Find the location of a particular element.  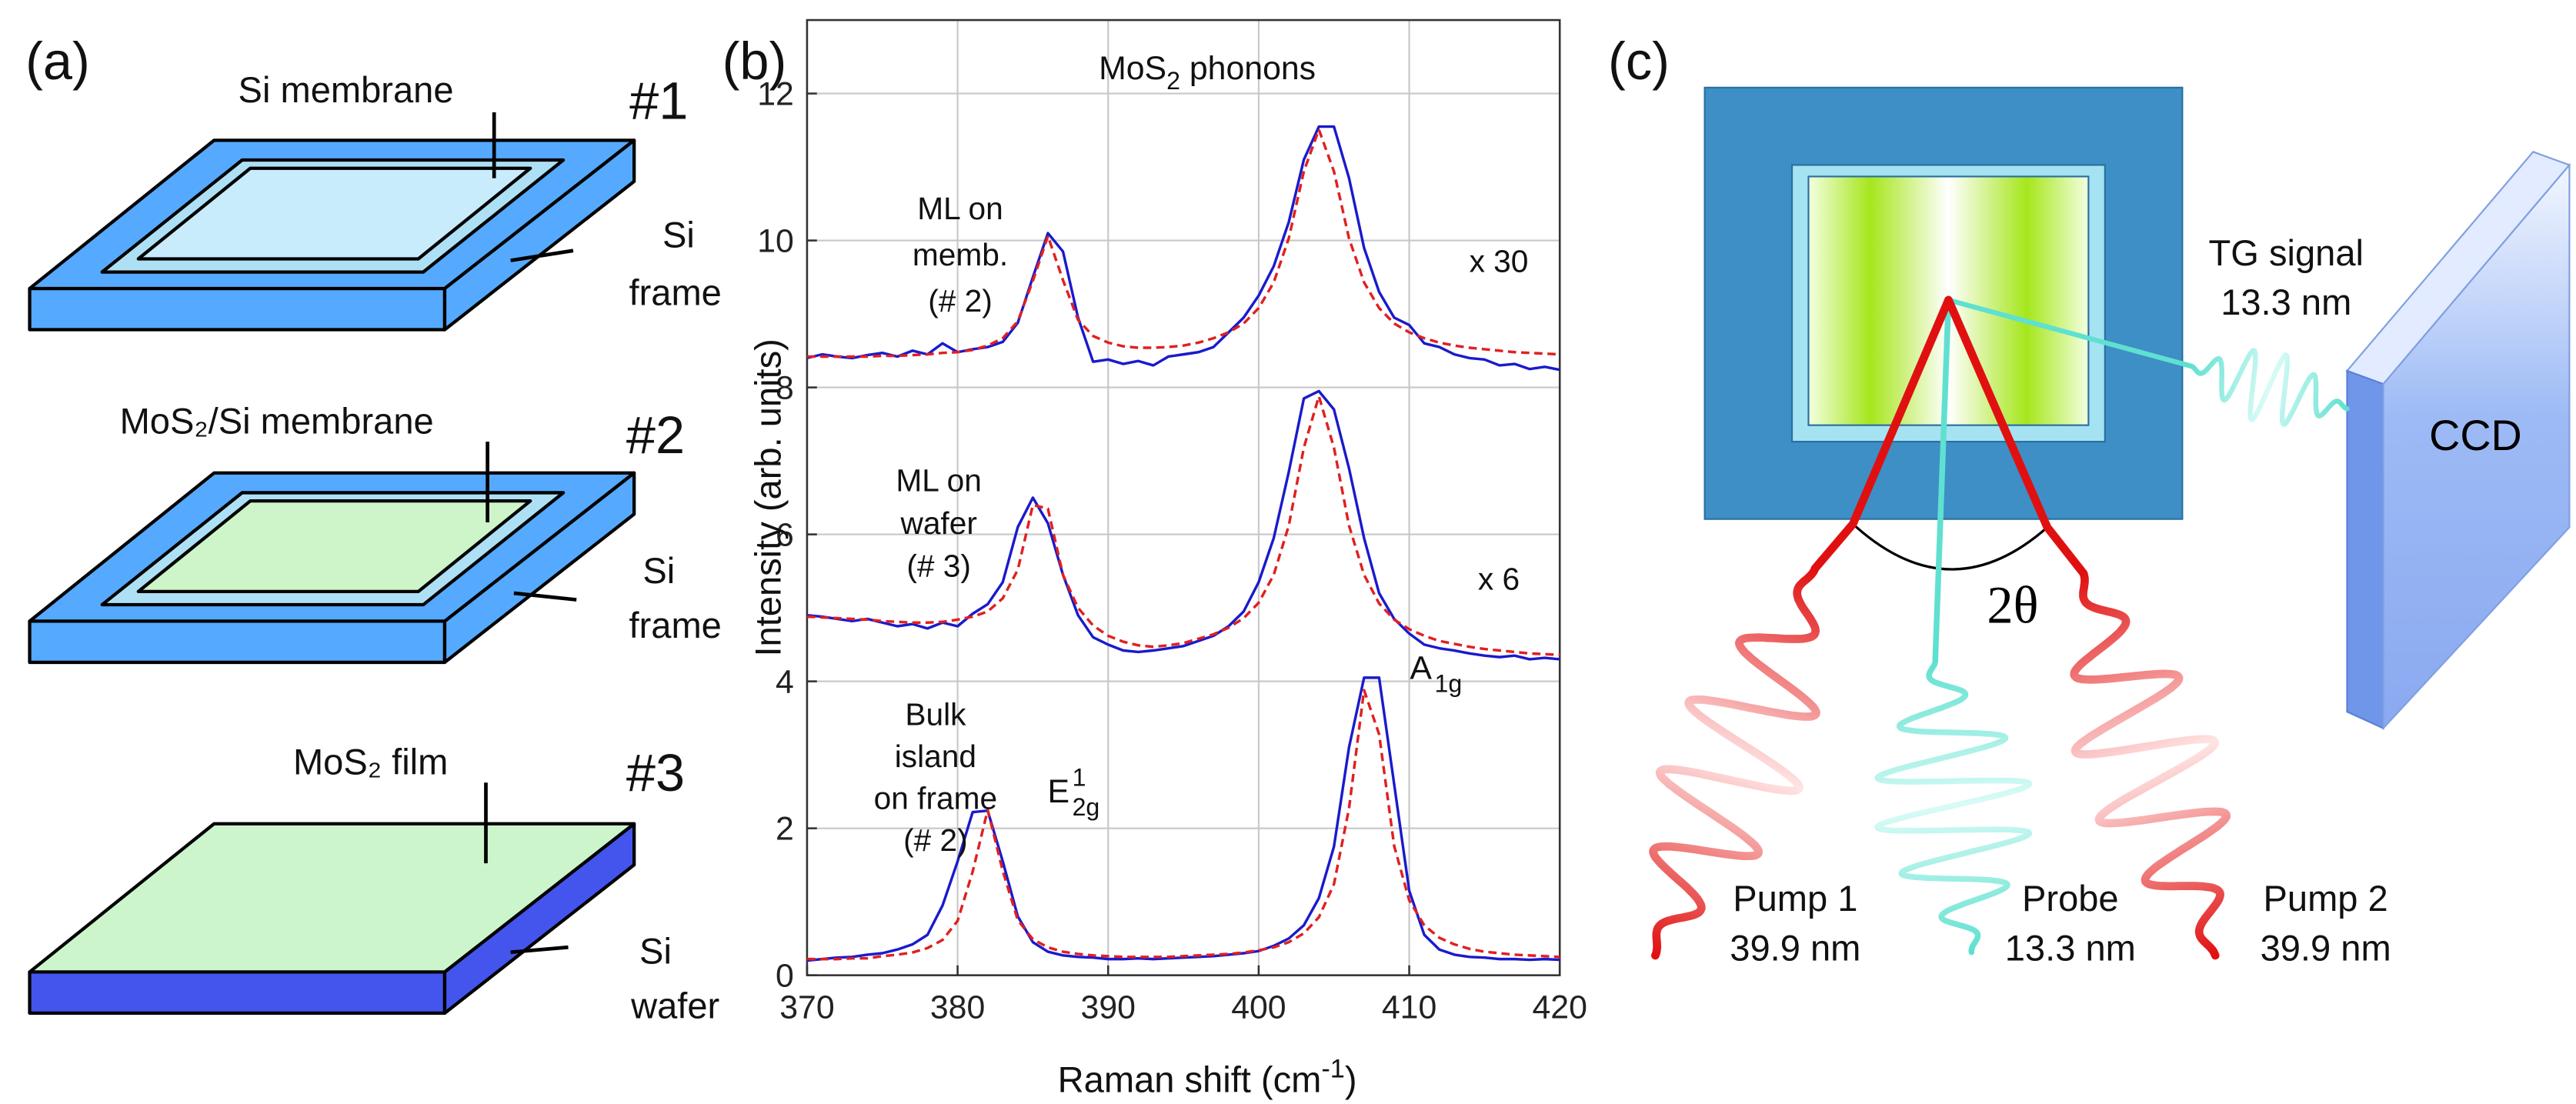

annotation: on frame is located at coordinates (935, 798).